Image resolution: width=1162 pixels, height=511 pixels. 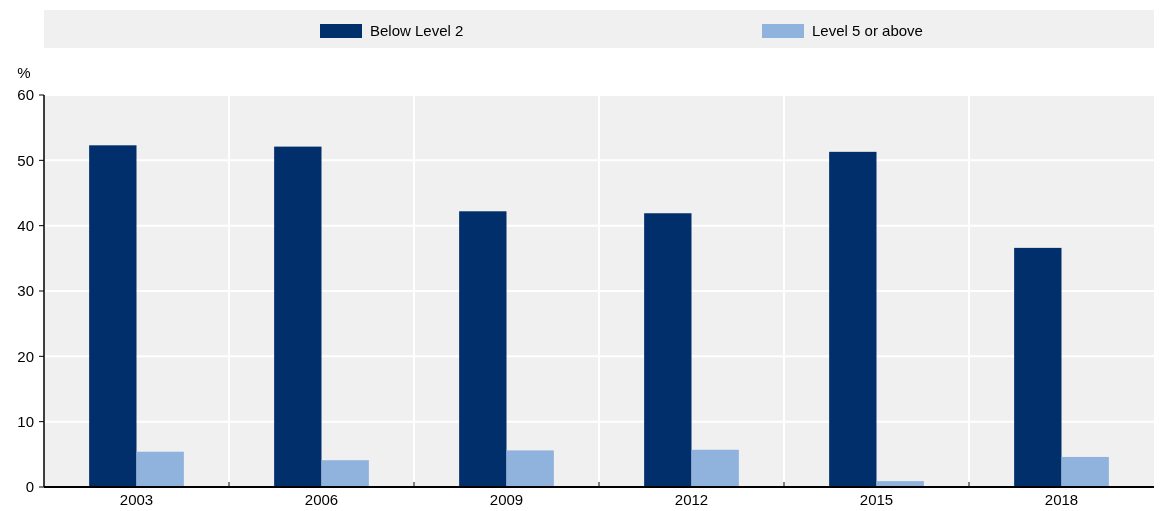 What do you see at coordinates (25, 225) in the screenshot?
I see `y-tick-label: 40` at bounding box center [25, 225].